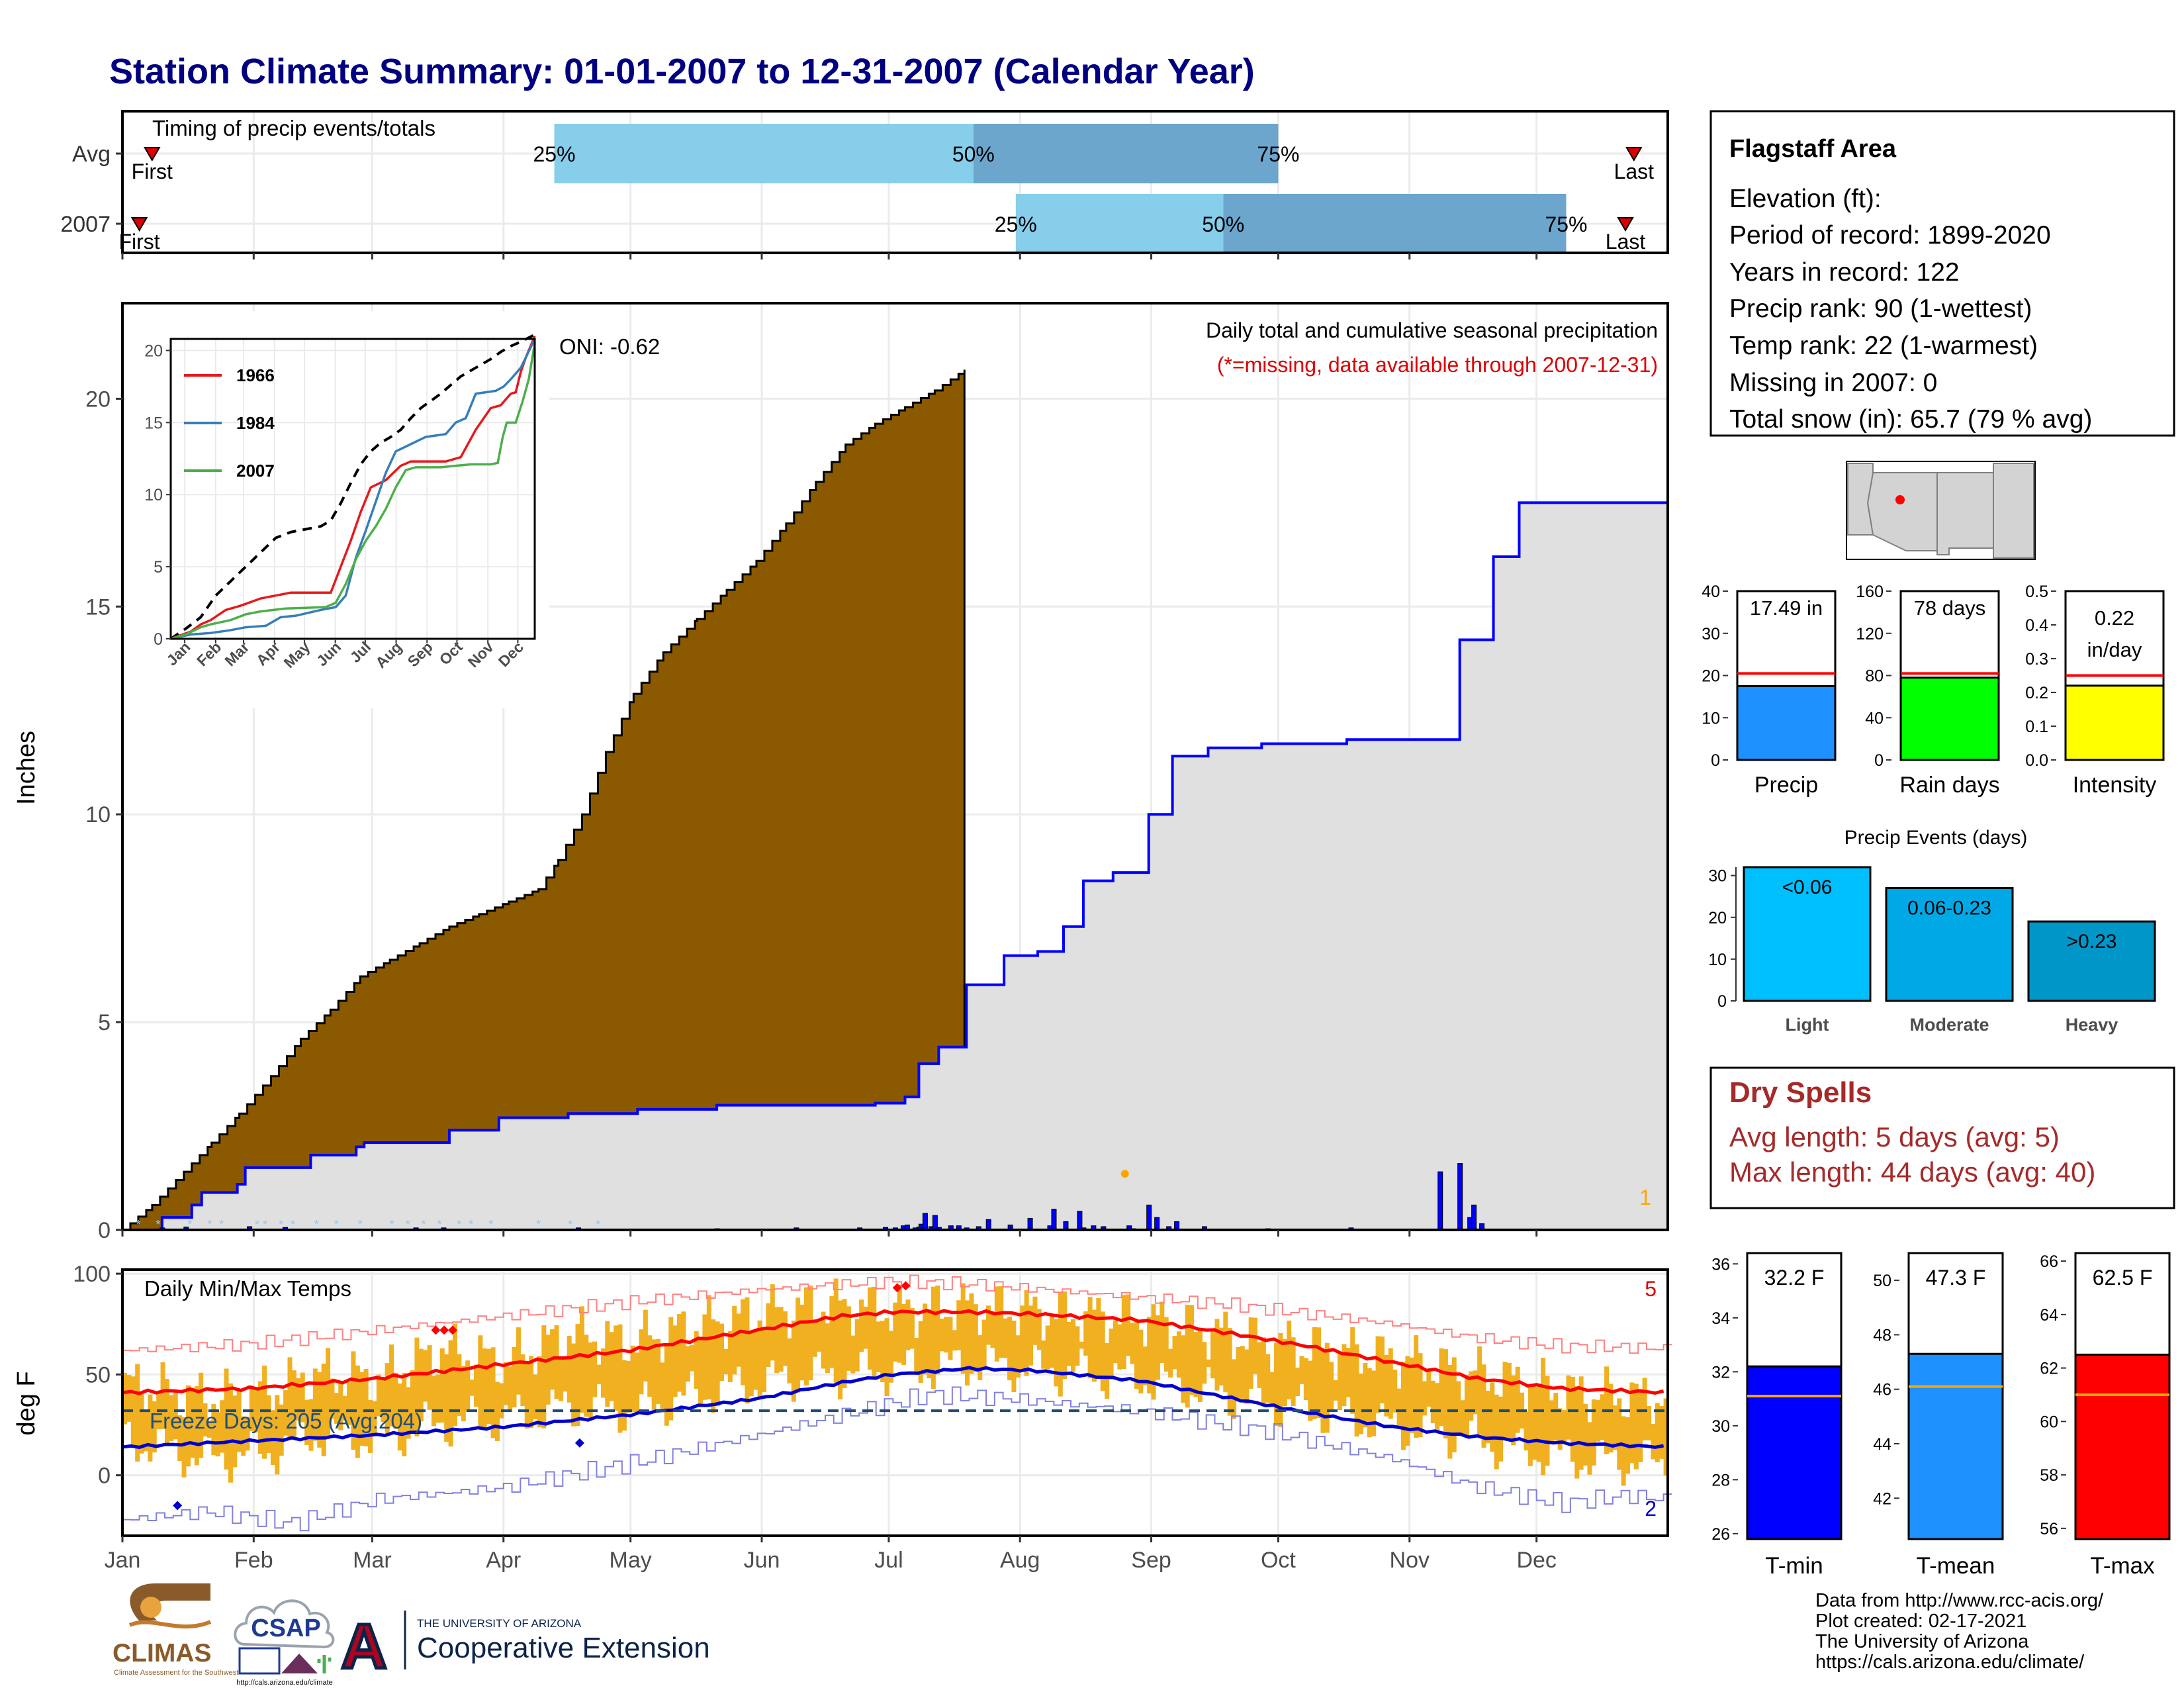 This screenshot has width=2184, height=1688. I want to click on timing-bars, so click(1060, 189).